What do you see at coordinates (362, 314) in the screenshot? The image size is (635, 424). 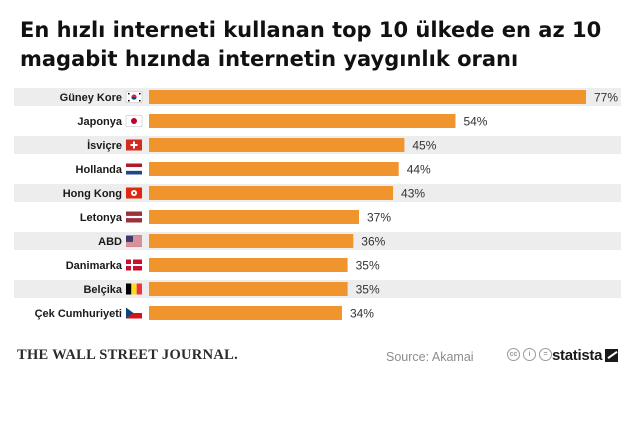 I see `value-label: 34%` at bounding box center [362, 314].